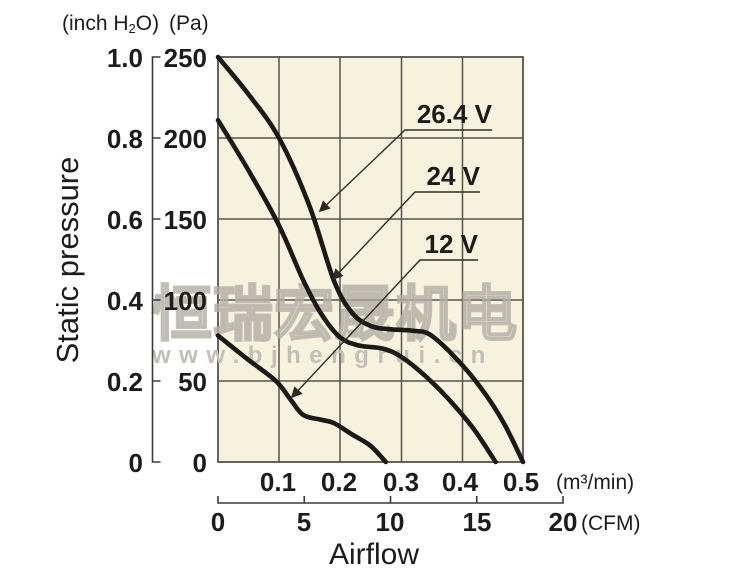 This screenshot has width=750, height=581. I want to click on watermark-company-text: 恒瑞宏晟机电, so click(334, 314).